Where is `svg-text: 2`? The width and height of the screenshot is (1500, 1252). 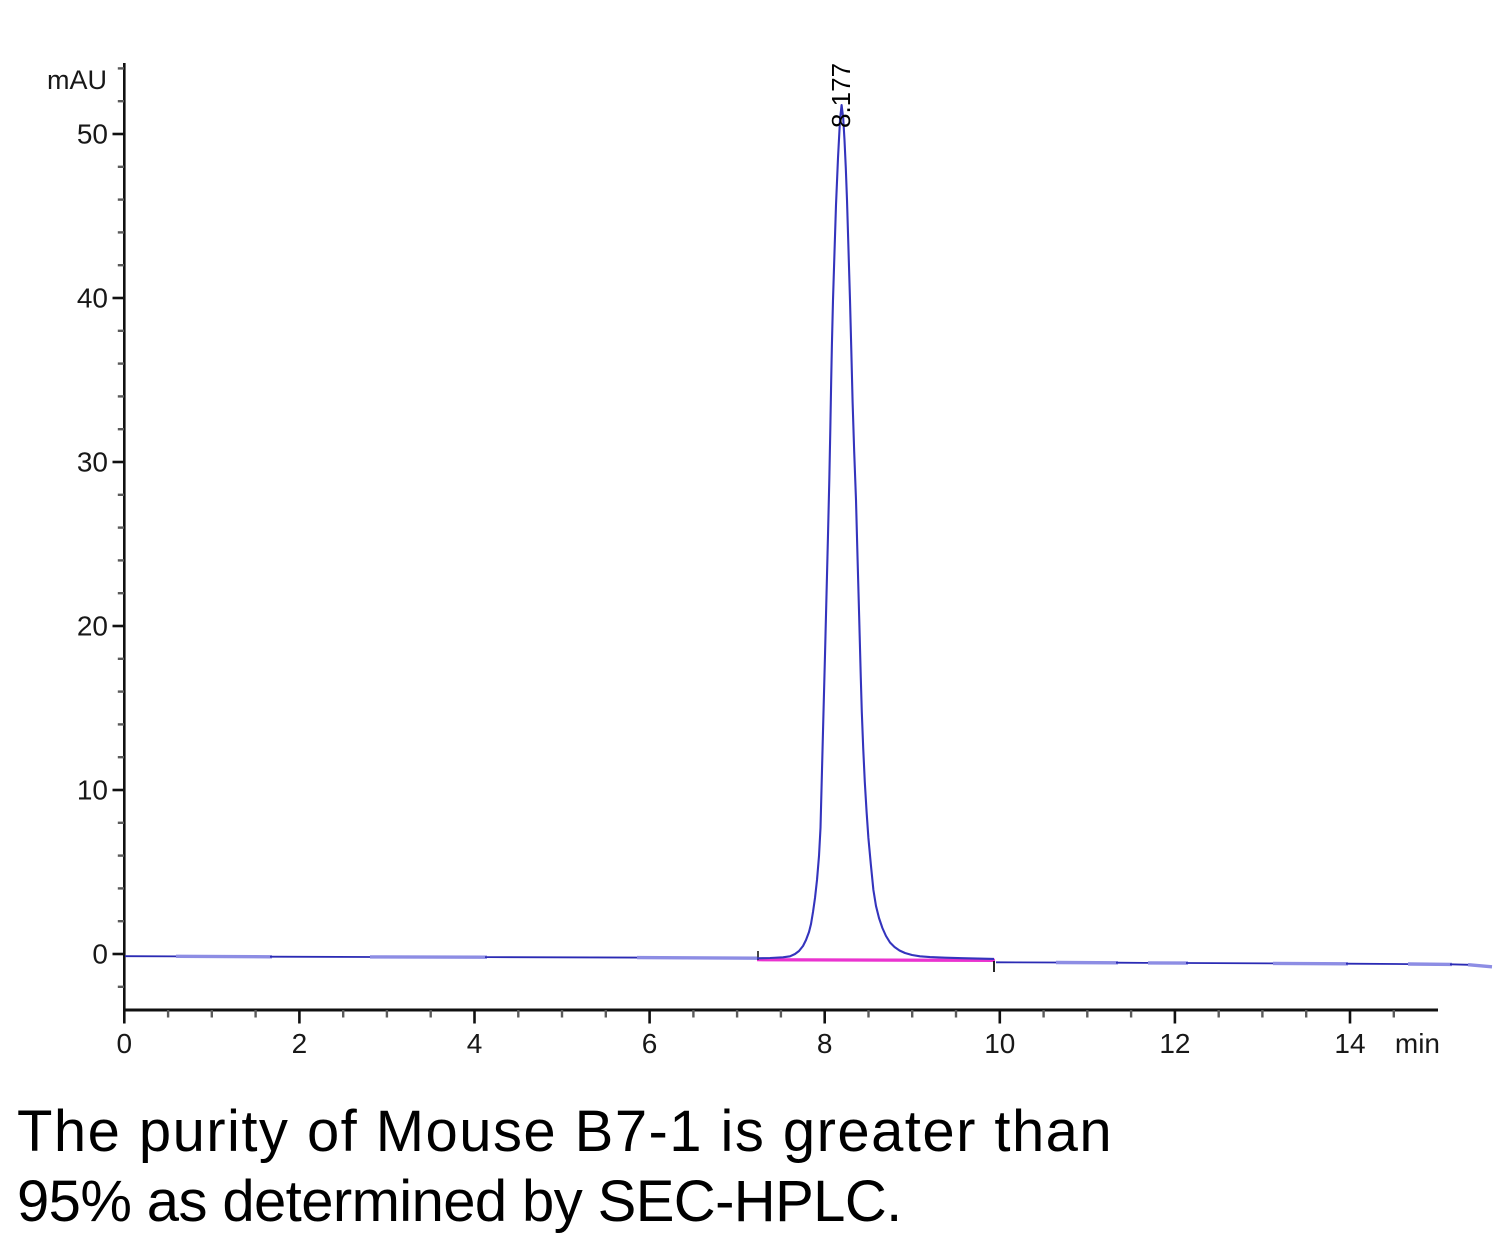
svg-text: 2 is located at coordinates (300, 1043).